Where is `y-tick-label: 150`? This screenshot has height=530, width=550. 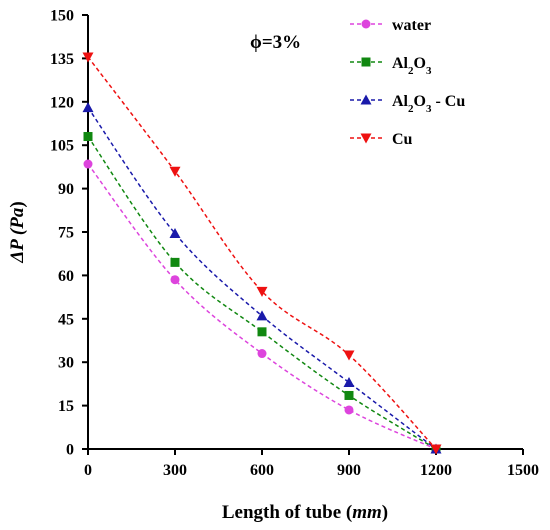
y-tick-label: 150 is located at coordinates (62, 16).